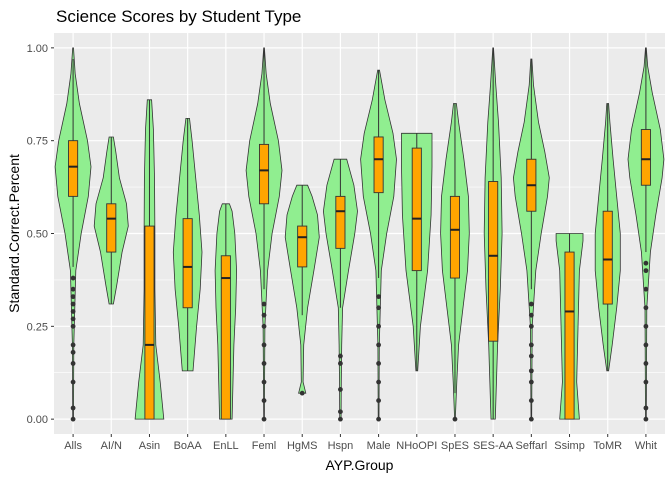 Image resolution: width=672 pixels, height=480 pixels. What do you see at coordinates (37, 420) in the screenshot?
I see `y-tick-label: 0.00` at bounding box center [37, 420].